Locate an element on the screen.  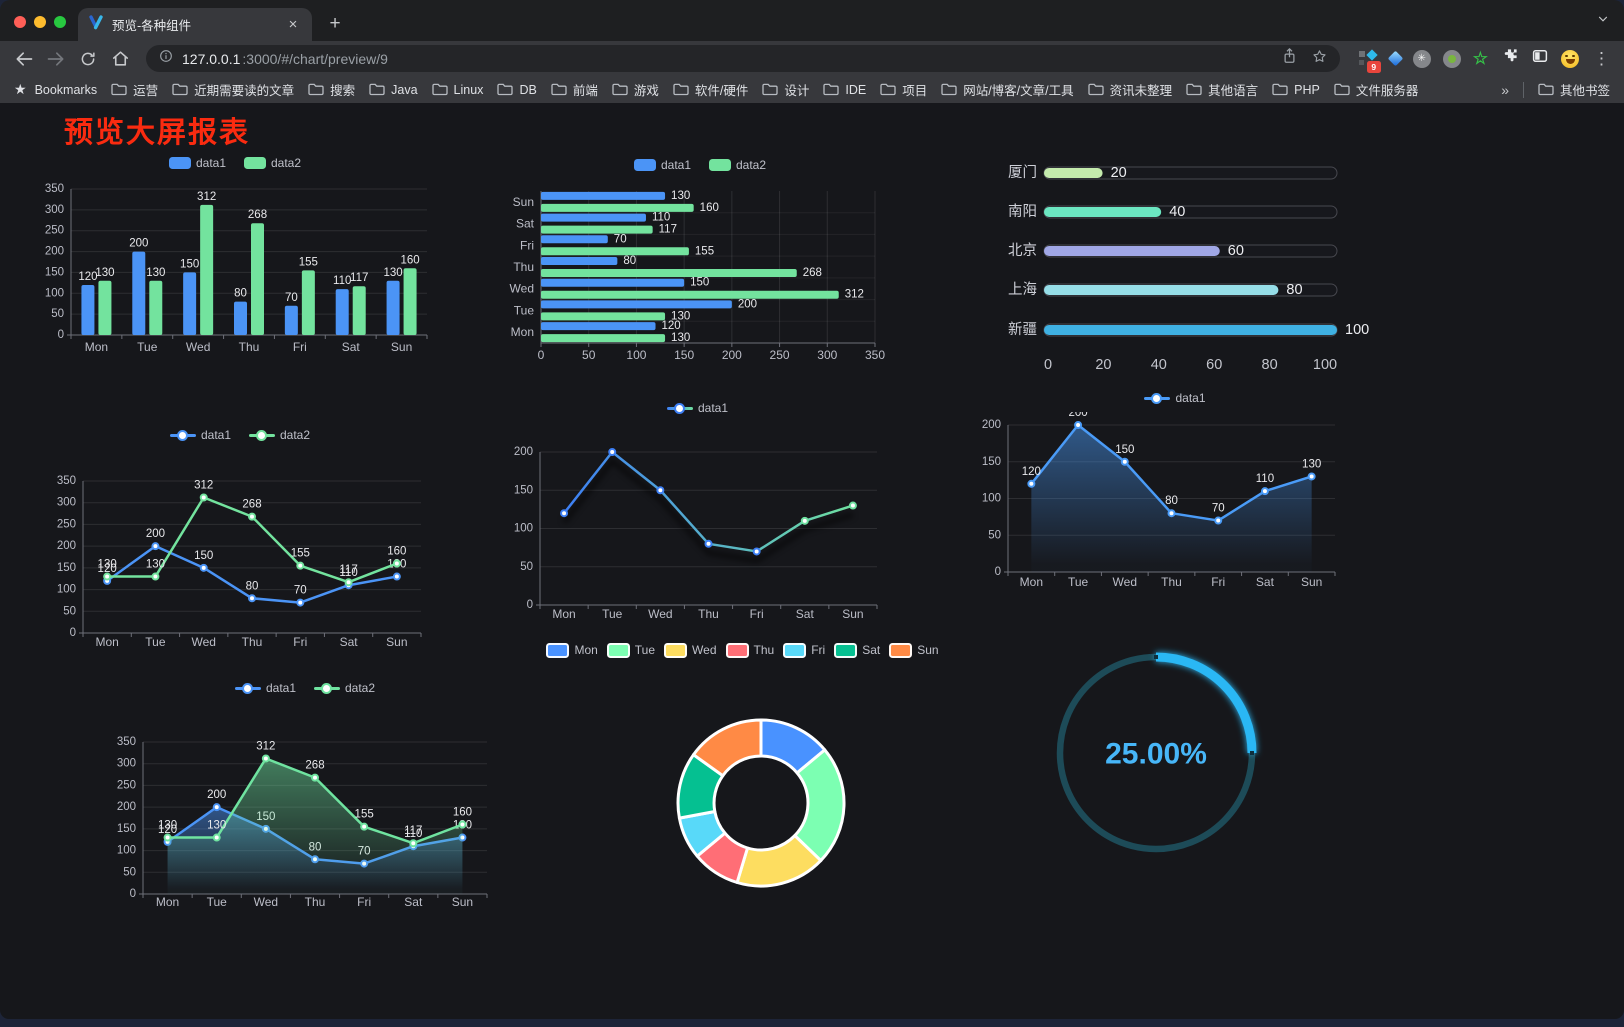
bookmark-folder: IDE is located at coordinates (844, 90).